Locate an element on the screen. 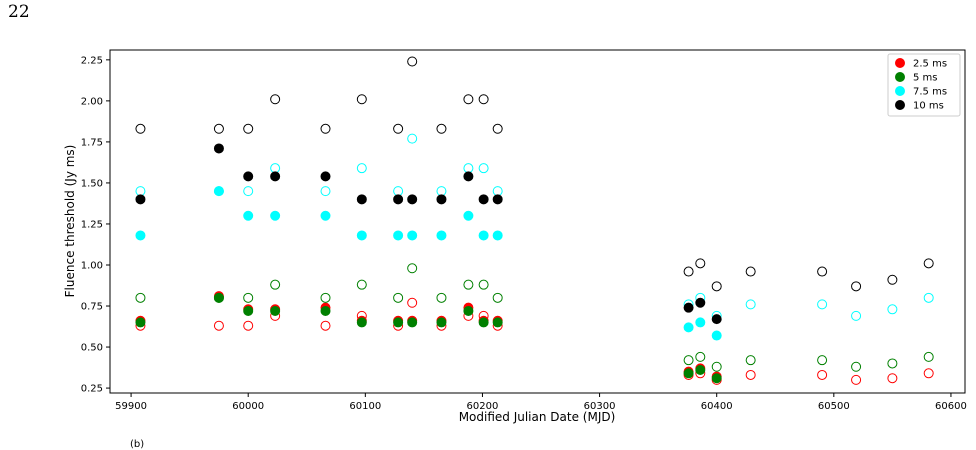  legend-label: 7.5 ms is located at coordinates (930, 92).